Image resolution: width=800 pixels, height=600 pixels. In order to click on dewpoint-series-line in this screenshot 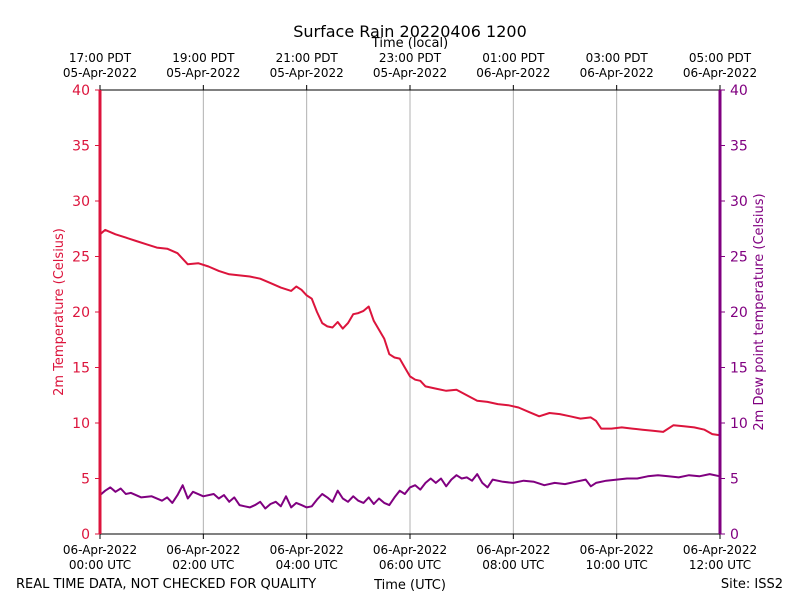, I will do `click(410, 491)`.